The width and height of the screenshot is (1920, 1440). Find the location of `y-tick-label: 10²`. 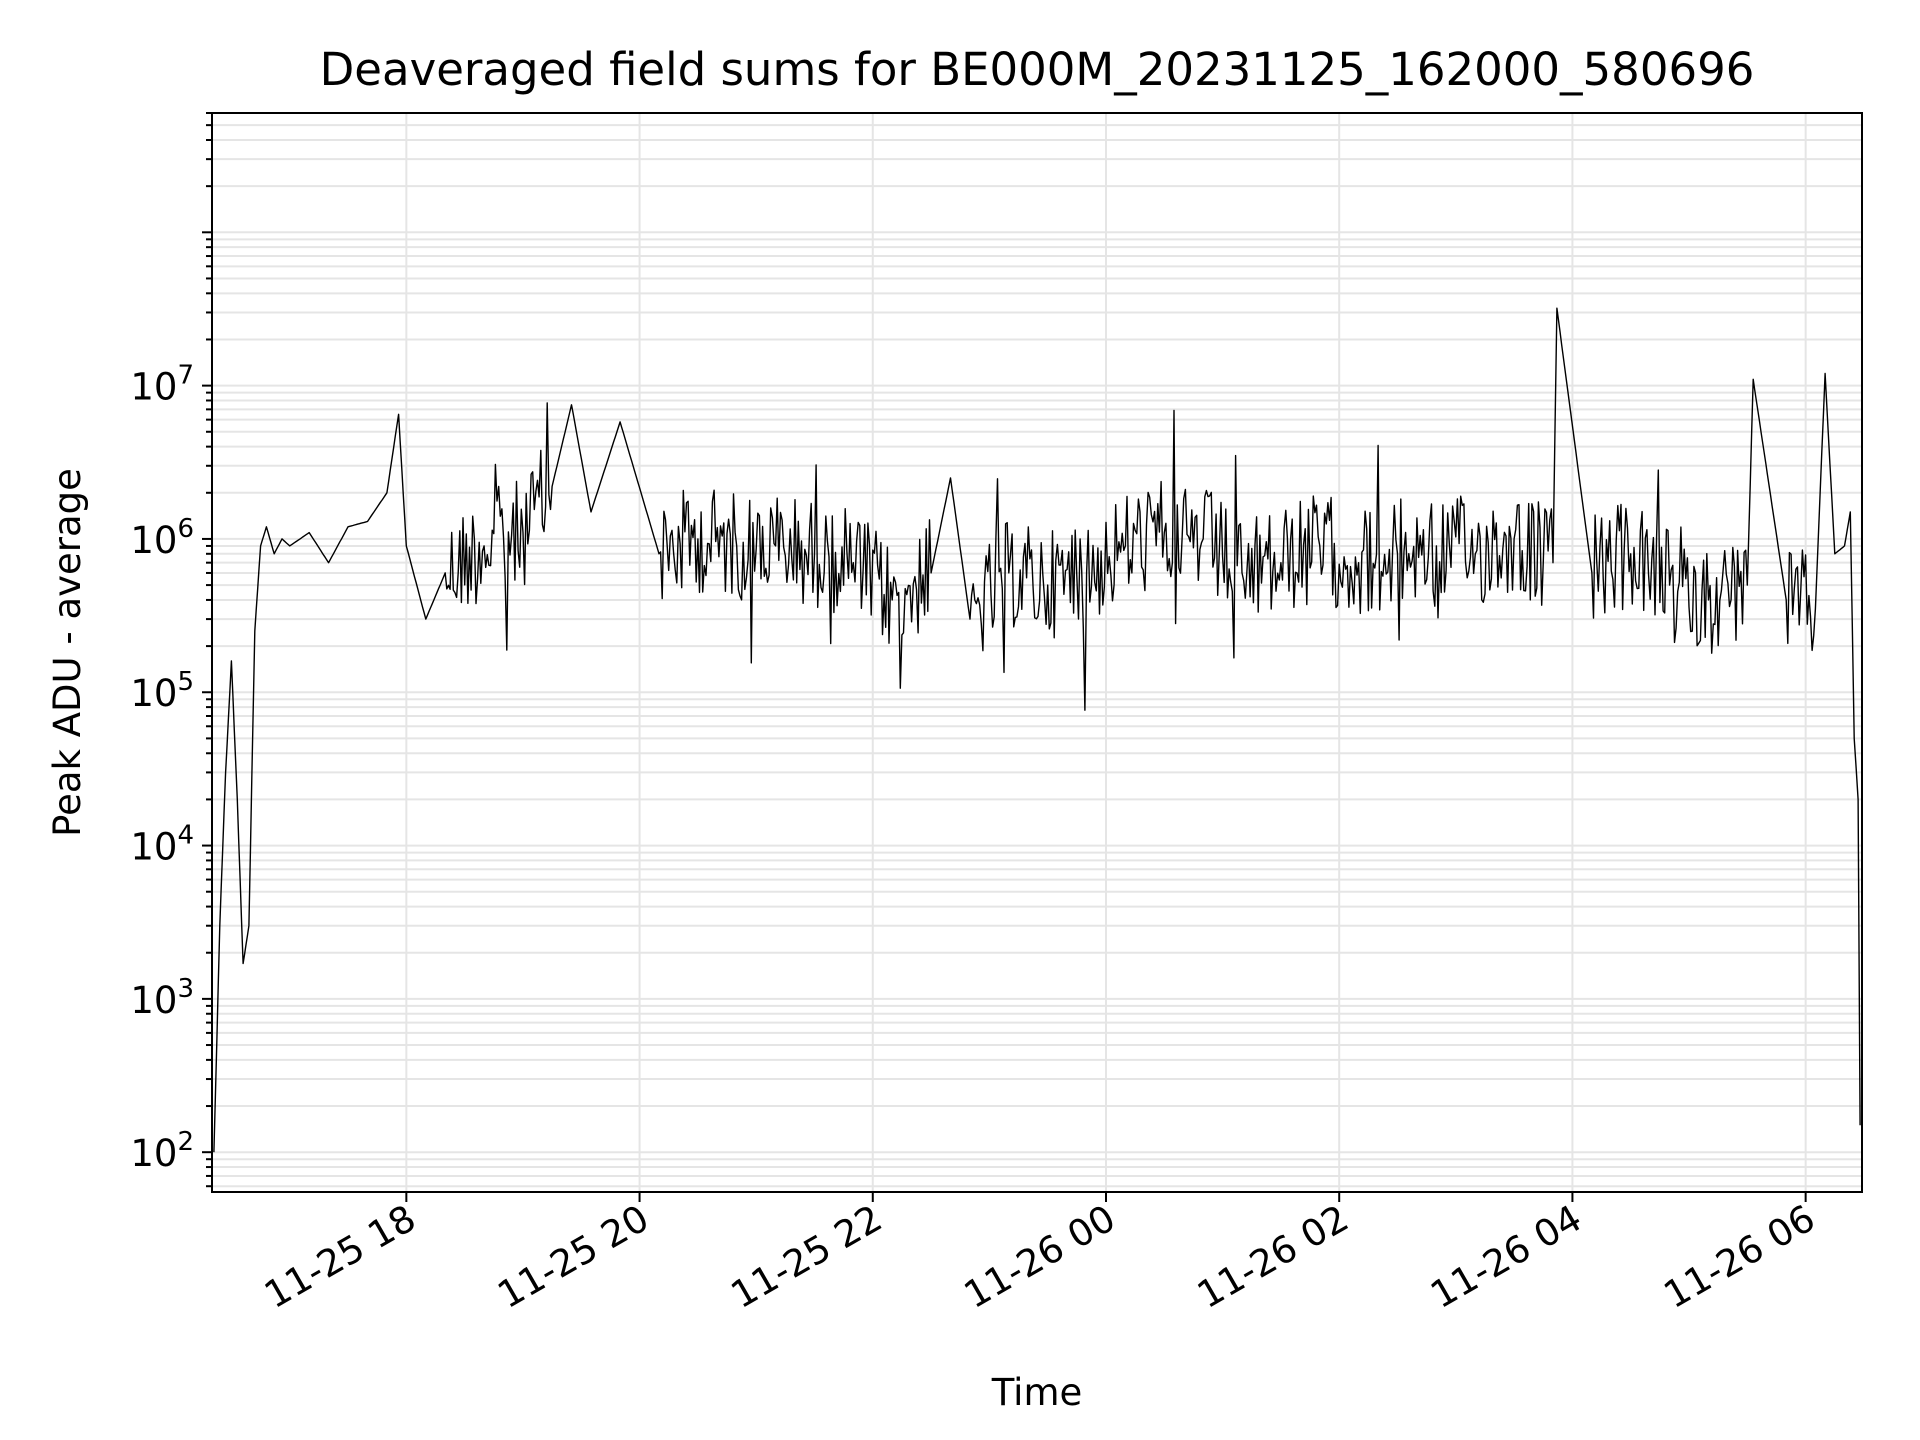

y-tick-label: 10² is located at coordinates (162, 1151).